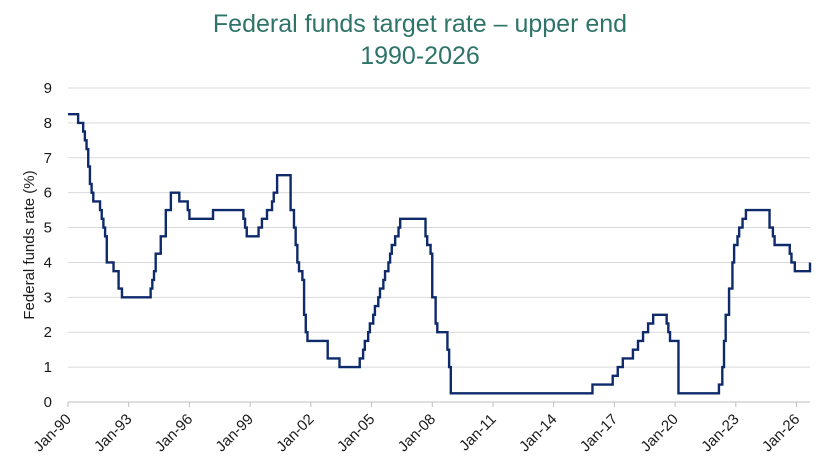 This screenshot has width=840, height=472. Describe the element at coordinates (295, 433) in the screenshot. I see `x-tick-label: Jan-02` at that location.